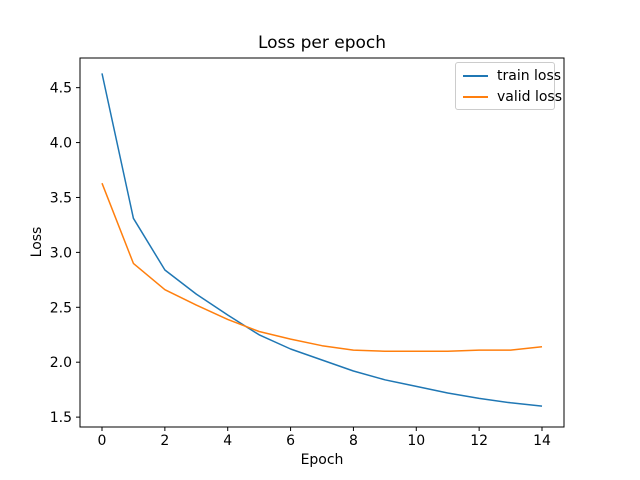 Image resolution: width=640 pixels, height=480 pixels. Describe the element at coordinates (475, 75) in the screenshot. I see `train-loss-line-sample` at that location.